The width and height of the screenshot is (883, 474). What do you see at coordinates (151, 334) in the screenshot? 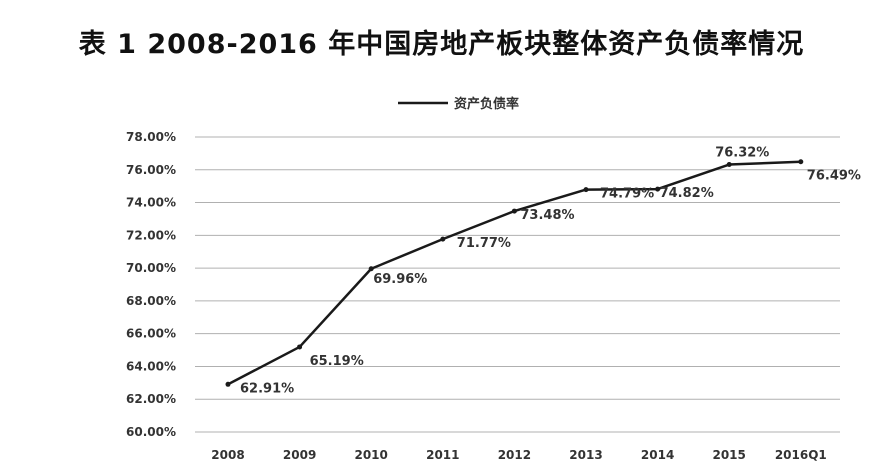
I see `y-tick-label: 66.00%` at bounding box center [151, 334].